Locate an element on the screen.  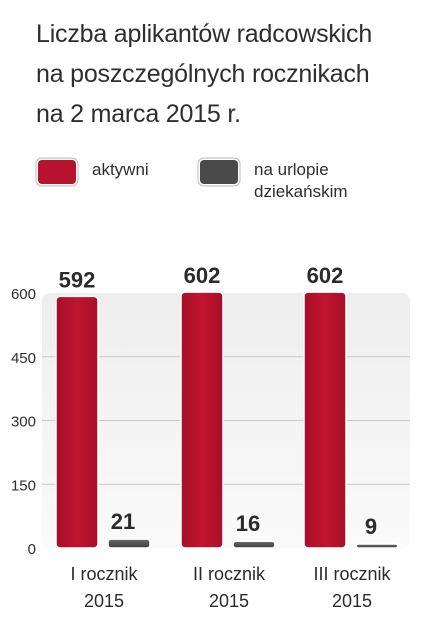
data-label-leave: 9 is located at coordinates (371, 526).